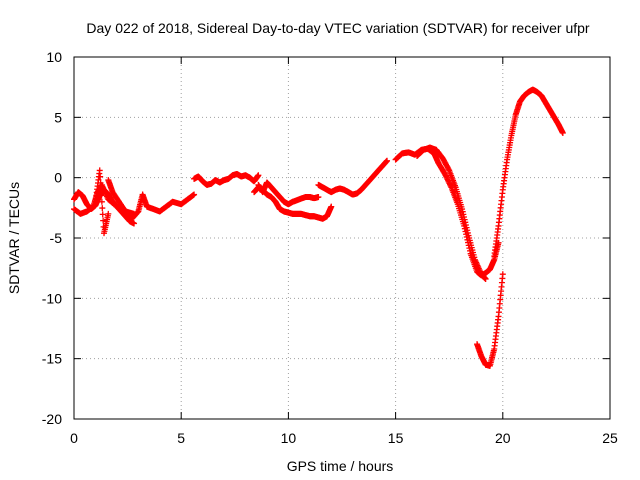  I want to click on series-seg12, so click(528, 173).